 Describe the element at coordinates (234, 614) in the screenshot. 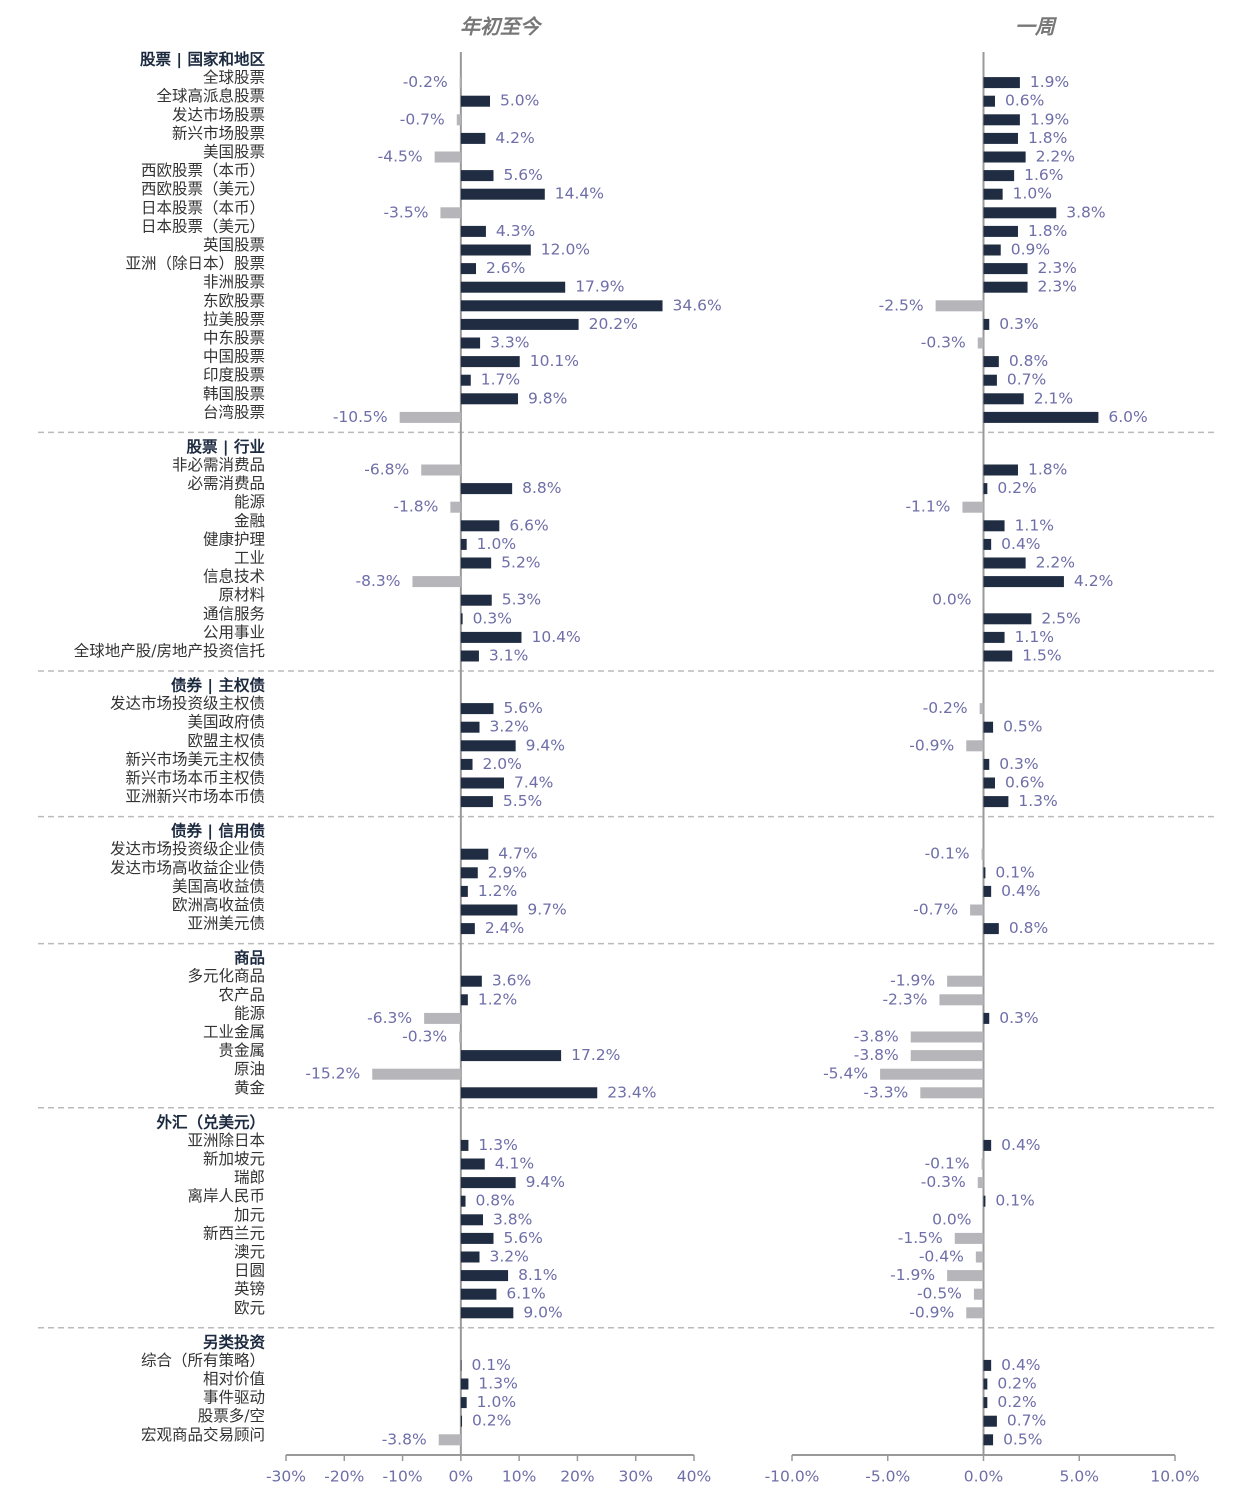

I see `category-label: 通信服务` at that location.